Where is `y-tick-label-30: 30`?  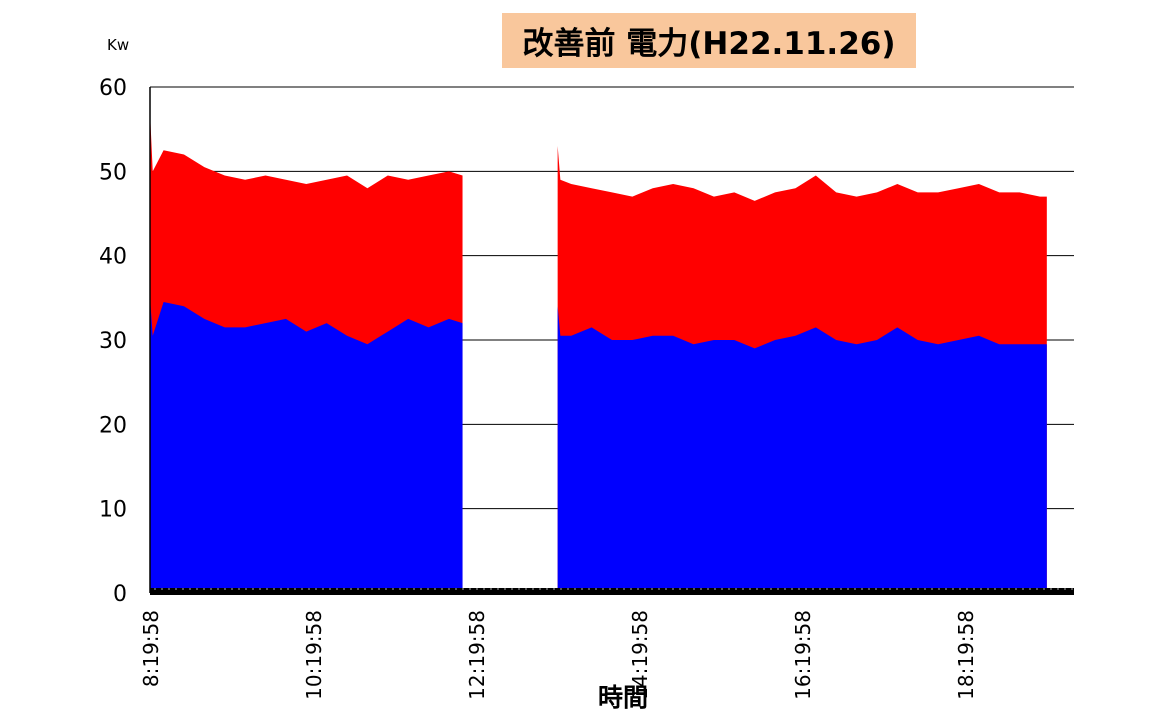 y-tick-label-30: 30 is located at coordinates (113, 341).